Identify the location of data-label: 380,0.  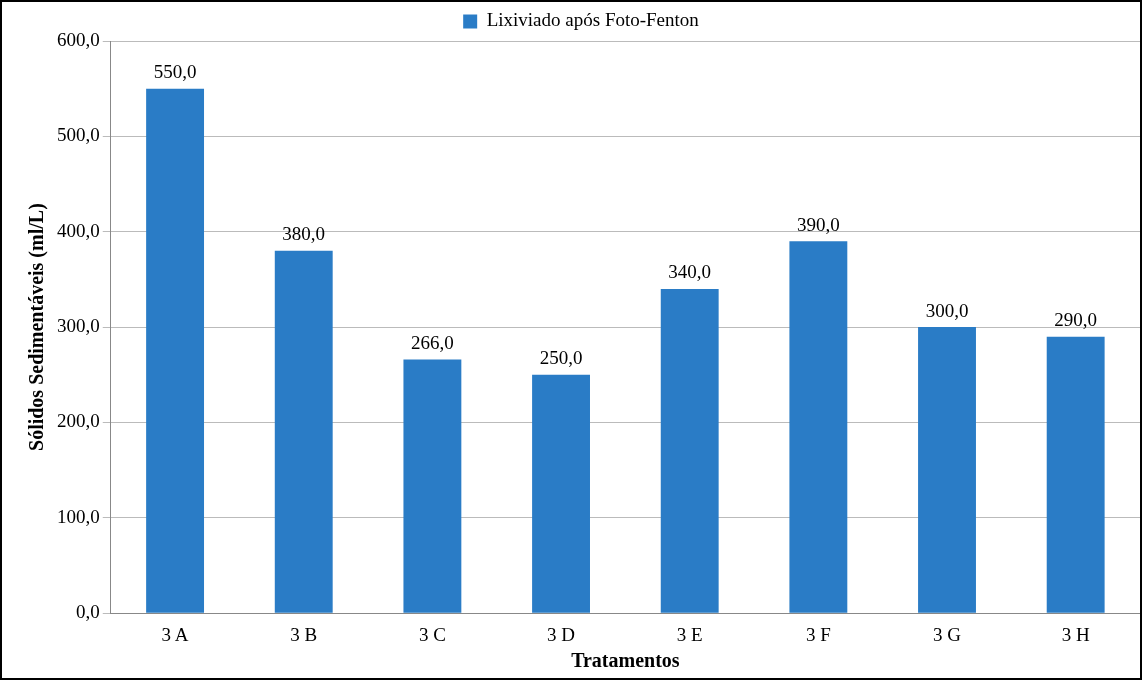
(304, 234).